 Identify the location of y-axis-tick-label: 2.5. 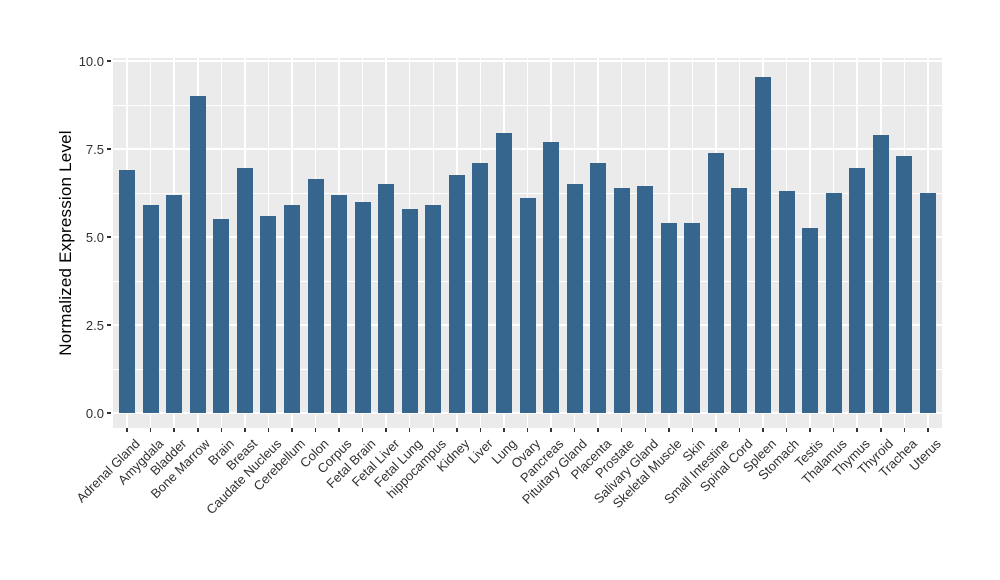
(94, 325).